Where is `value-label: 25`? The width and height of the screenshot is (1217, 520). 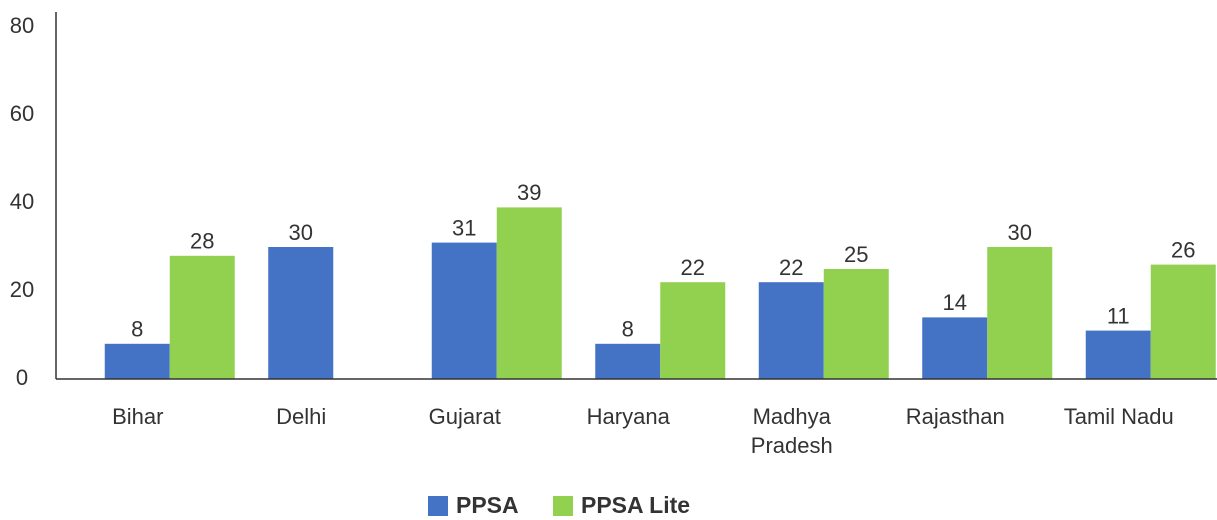 value-label: 25 is located at coordinates (856, 254).